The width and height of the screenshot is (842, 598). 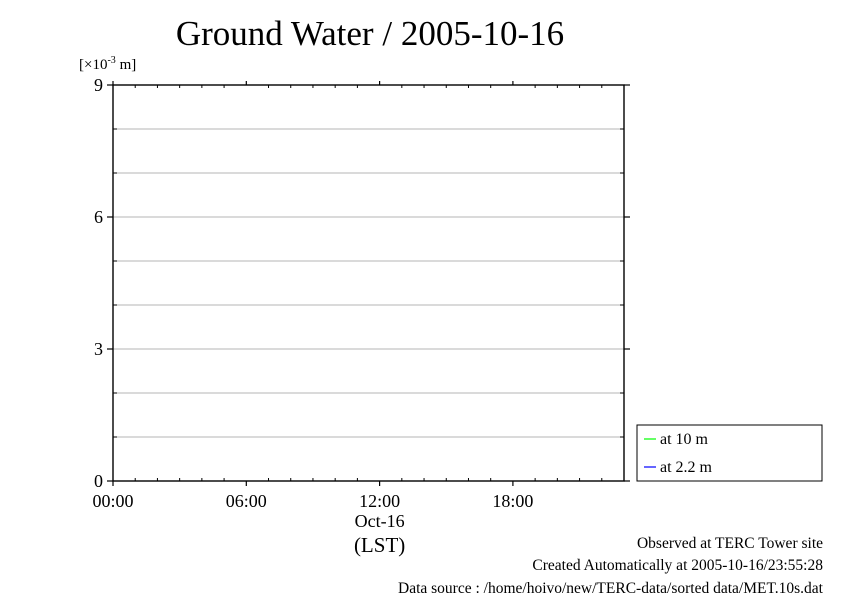 I want to click on y-unit-base: [×10, so click(x=93, y=65).